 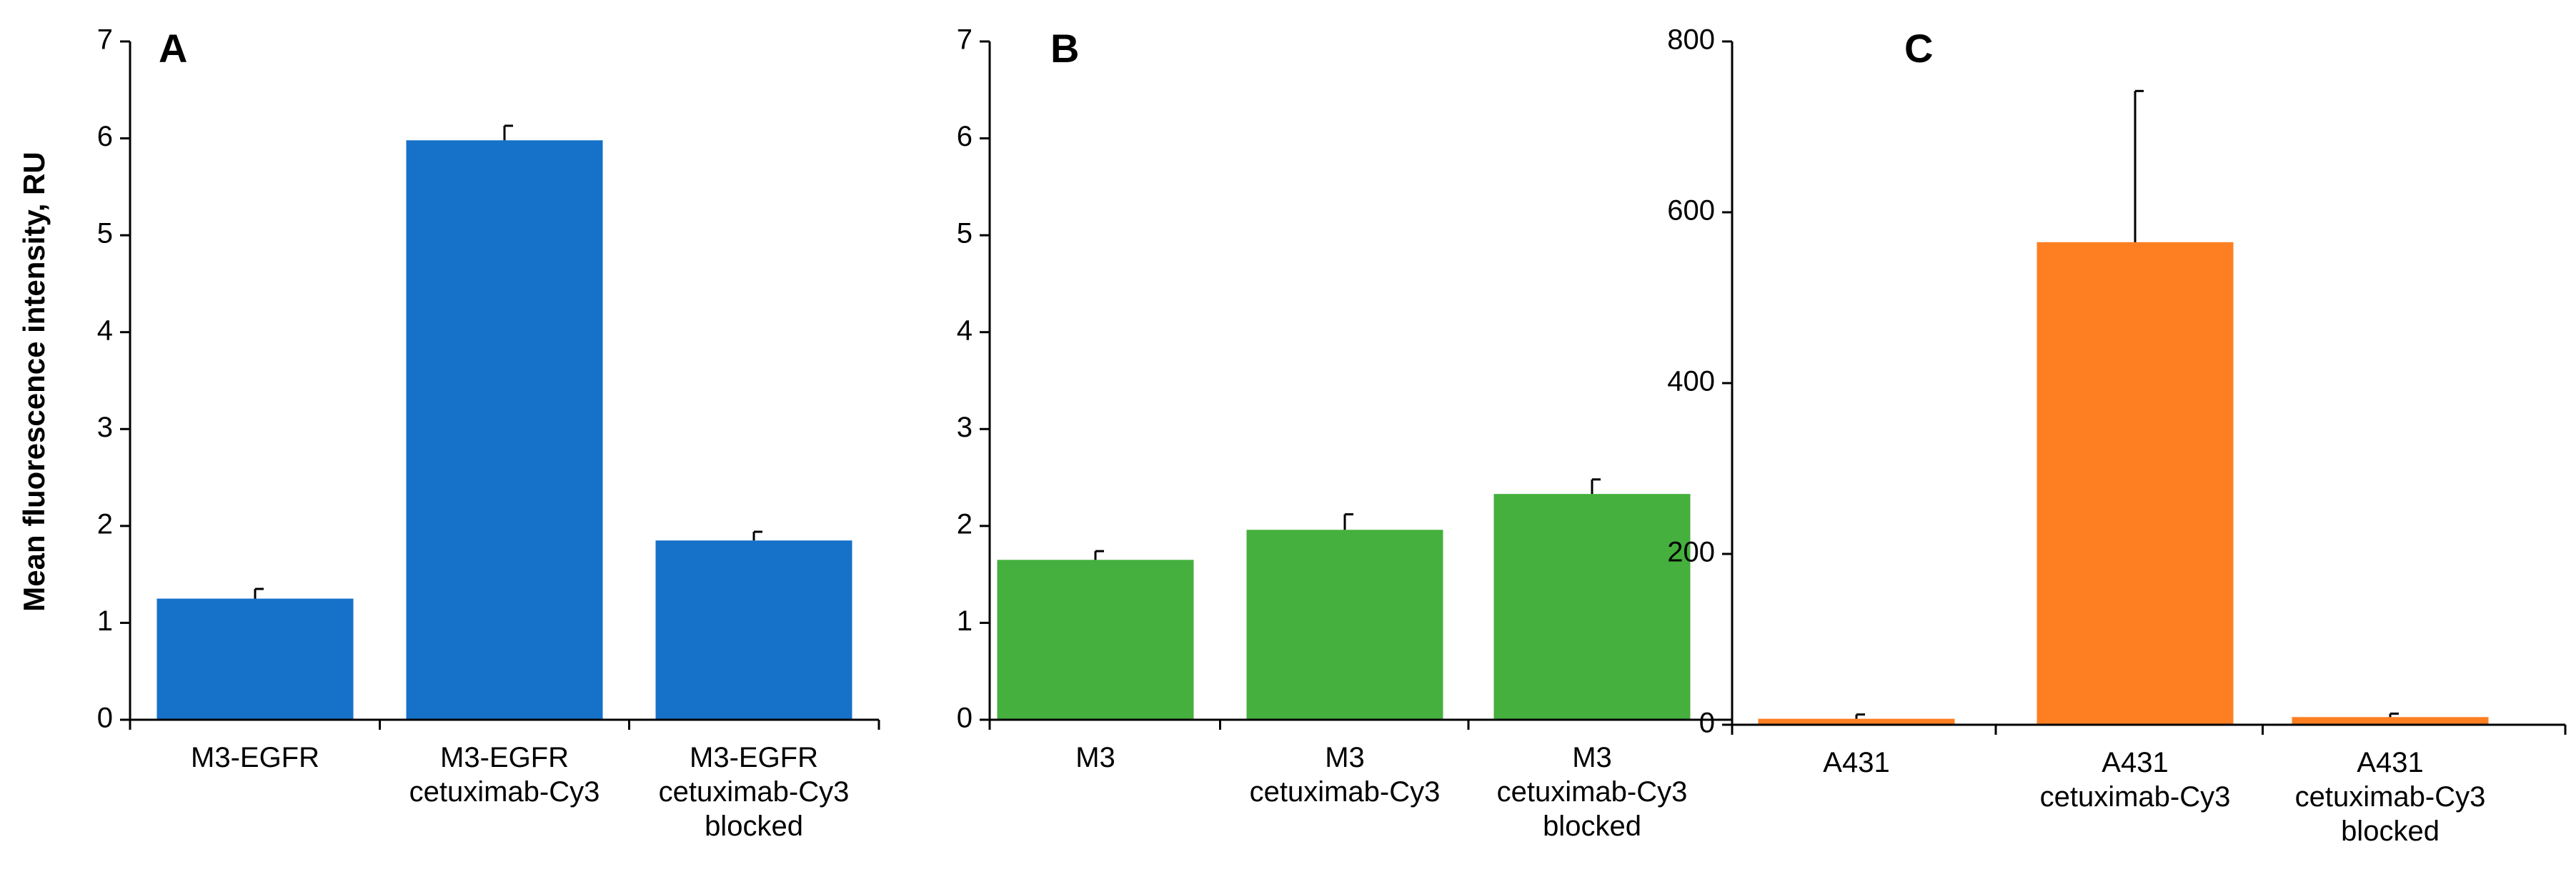 I want to click on category-label: M3-EGFR cetuximab-Cy3, so click(x=504, y=775).